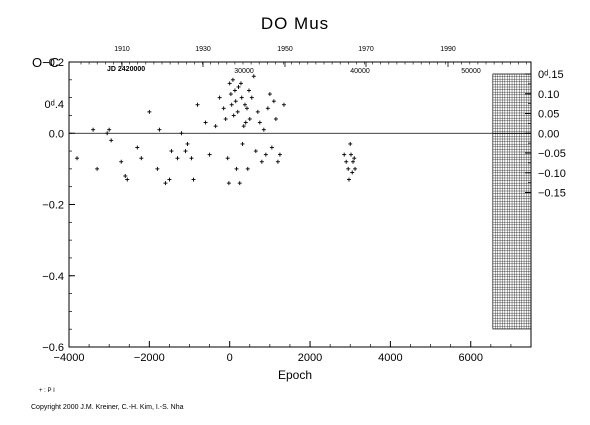 The height and width of the screenshot is (425, 590). I want to click on left-y-tick-label: 0ᵈ.4, so click(54, 105).